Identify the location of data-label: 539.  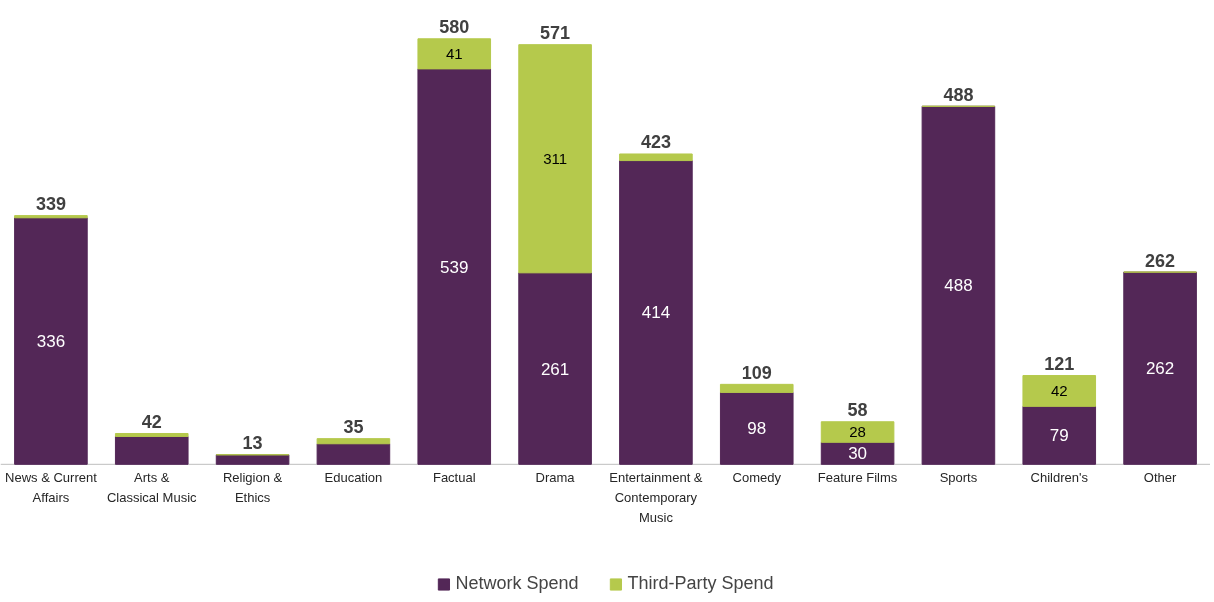
(454, 267).